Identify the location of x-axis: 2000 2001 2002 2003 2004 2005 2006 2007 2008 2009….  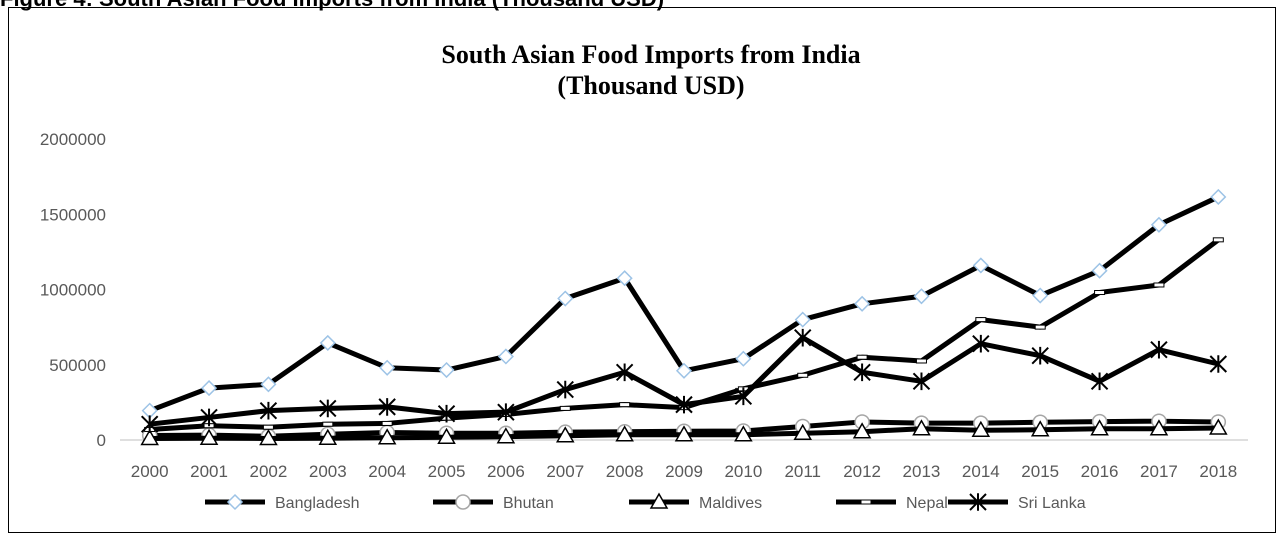
(684, 471).